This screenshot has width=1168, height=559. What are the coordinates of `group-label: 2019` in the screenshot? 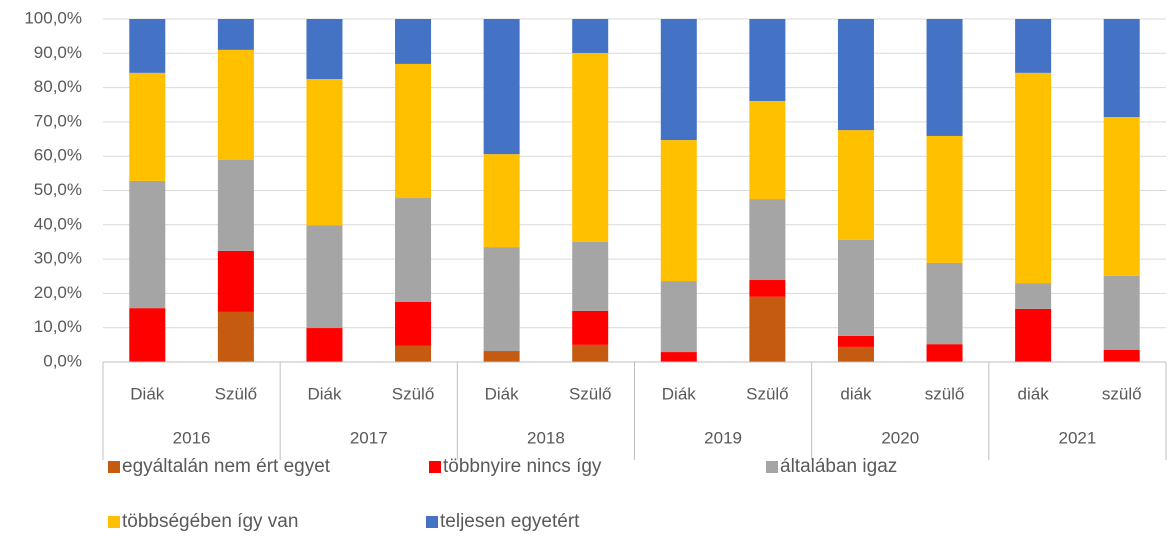 It's located at (723, 437).